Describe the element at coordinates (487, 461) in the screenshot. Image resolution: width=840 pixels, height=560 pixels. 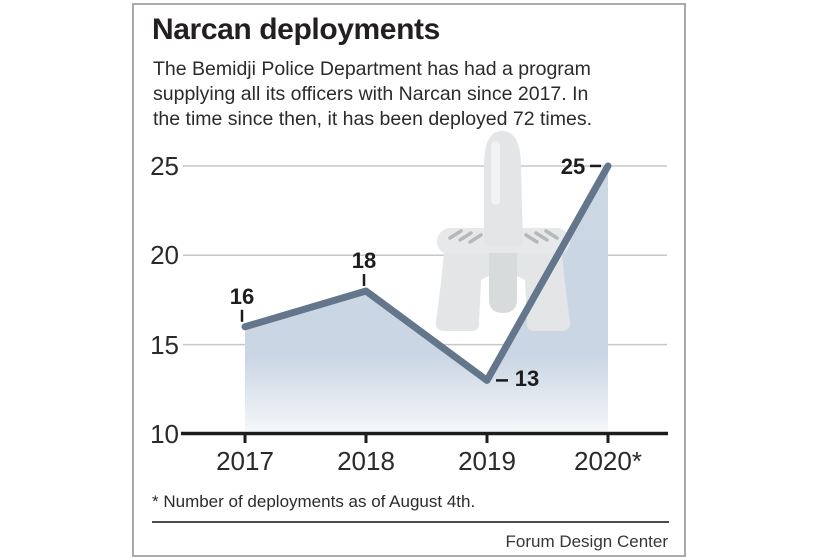
I see `x-axis-label-3: 2019` at that location.